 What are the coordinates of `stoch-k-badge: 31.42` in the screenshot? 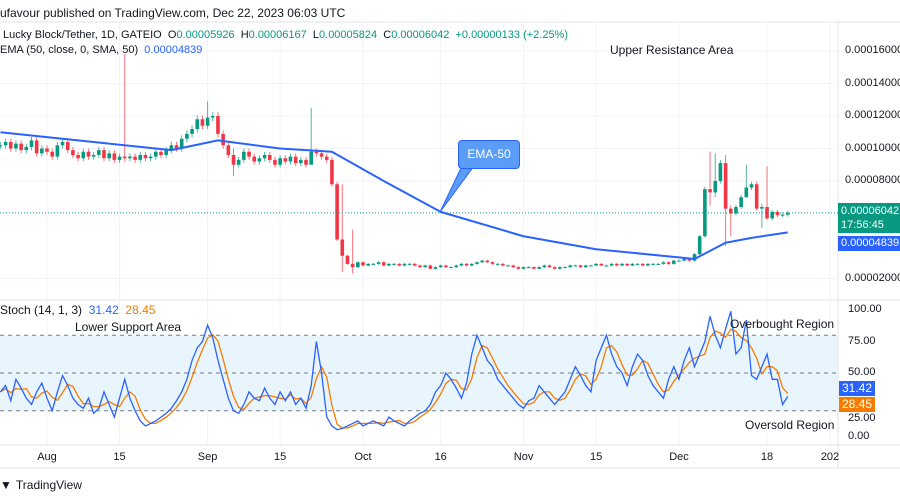 It's located at (857, 388).